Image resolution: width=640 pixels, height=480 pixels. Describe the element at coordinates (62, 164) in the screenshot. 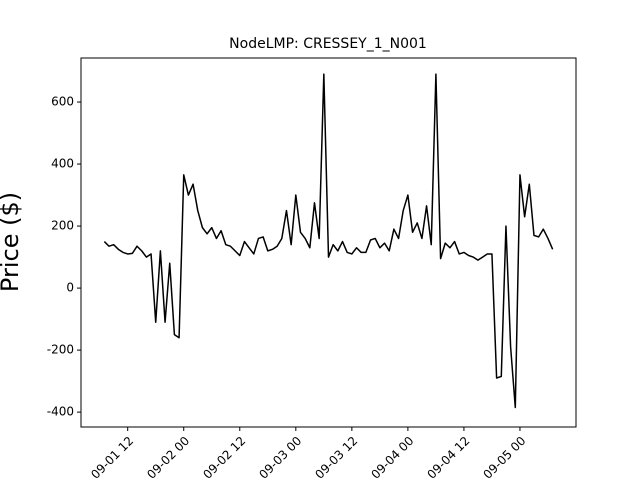

I see `y-tick-label: 400` at that location.